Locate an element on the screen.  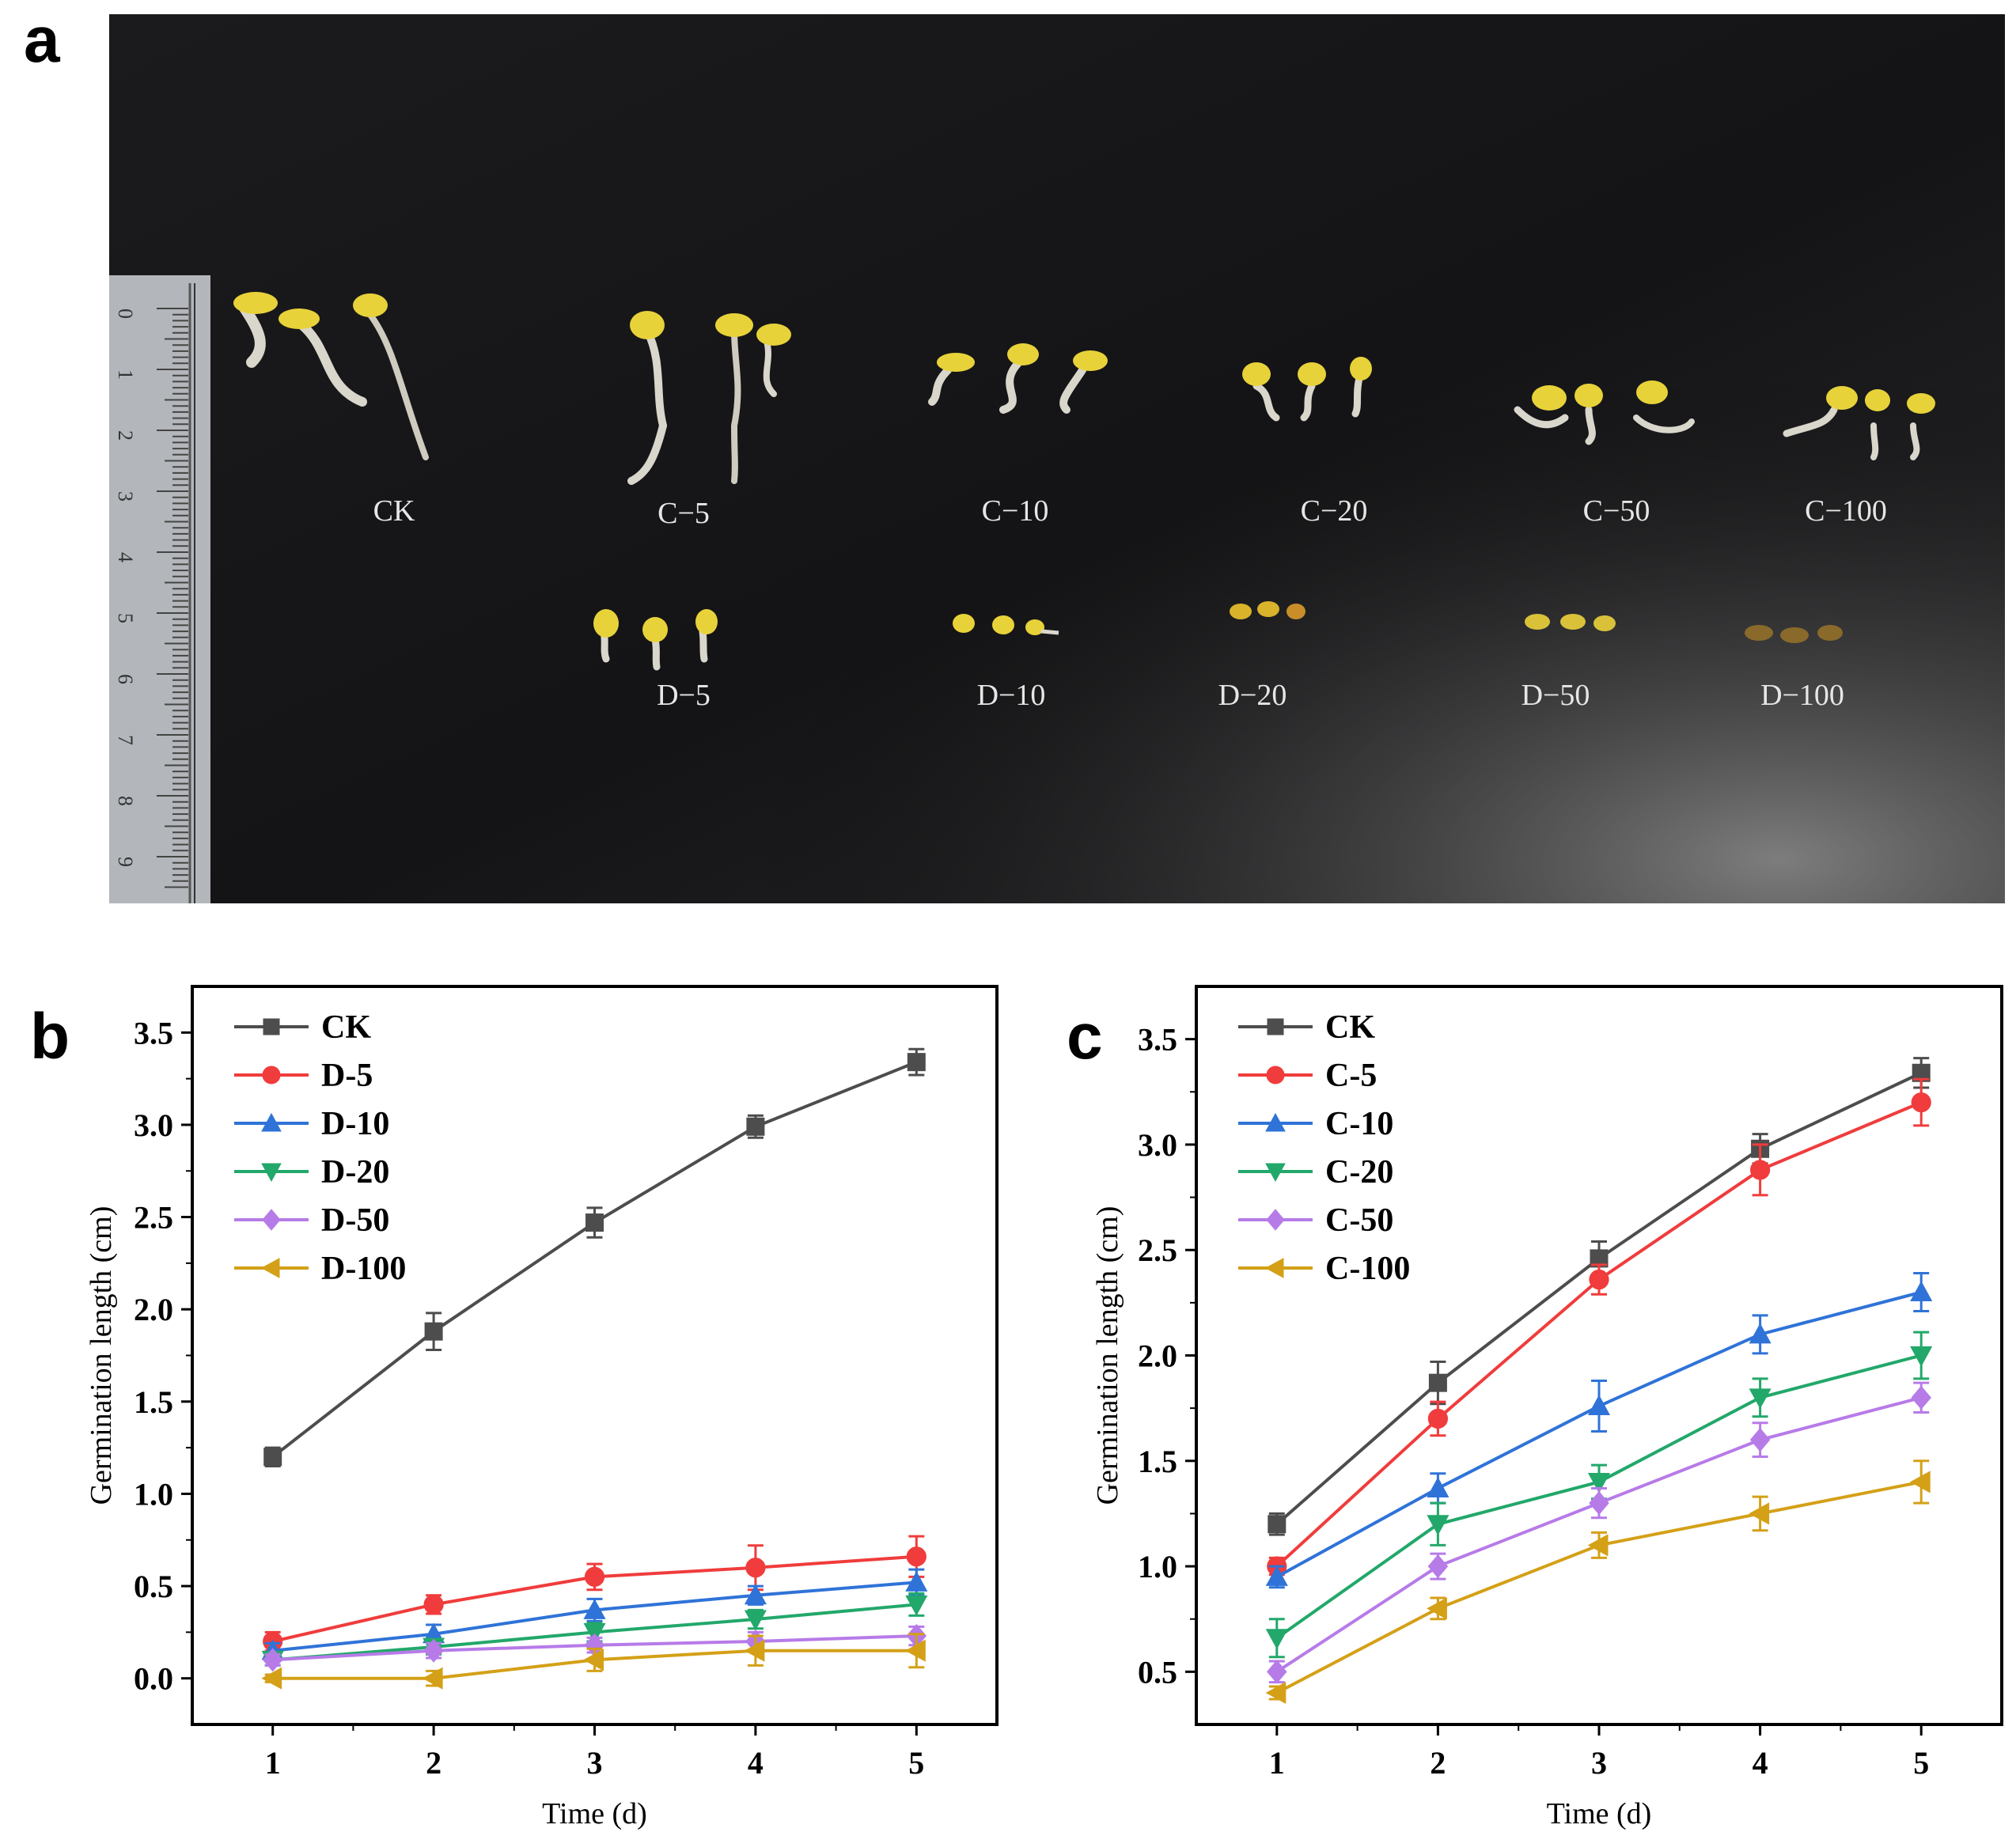
legend-item: D-100 is located at coordinates (320, 1269).